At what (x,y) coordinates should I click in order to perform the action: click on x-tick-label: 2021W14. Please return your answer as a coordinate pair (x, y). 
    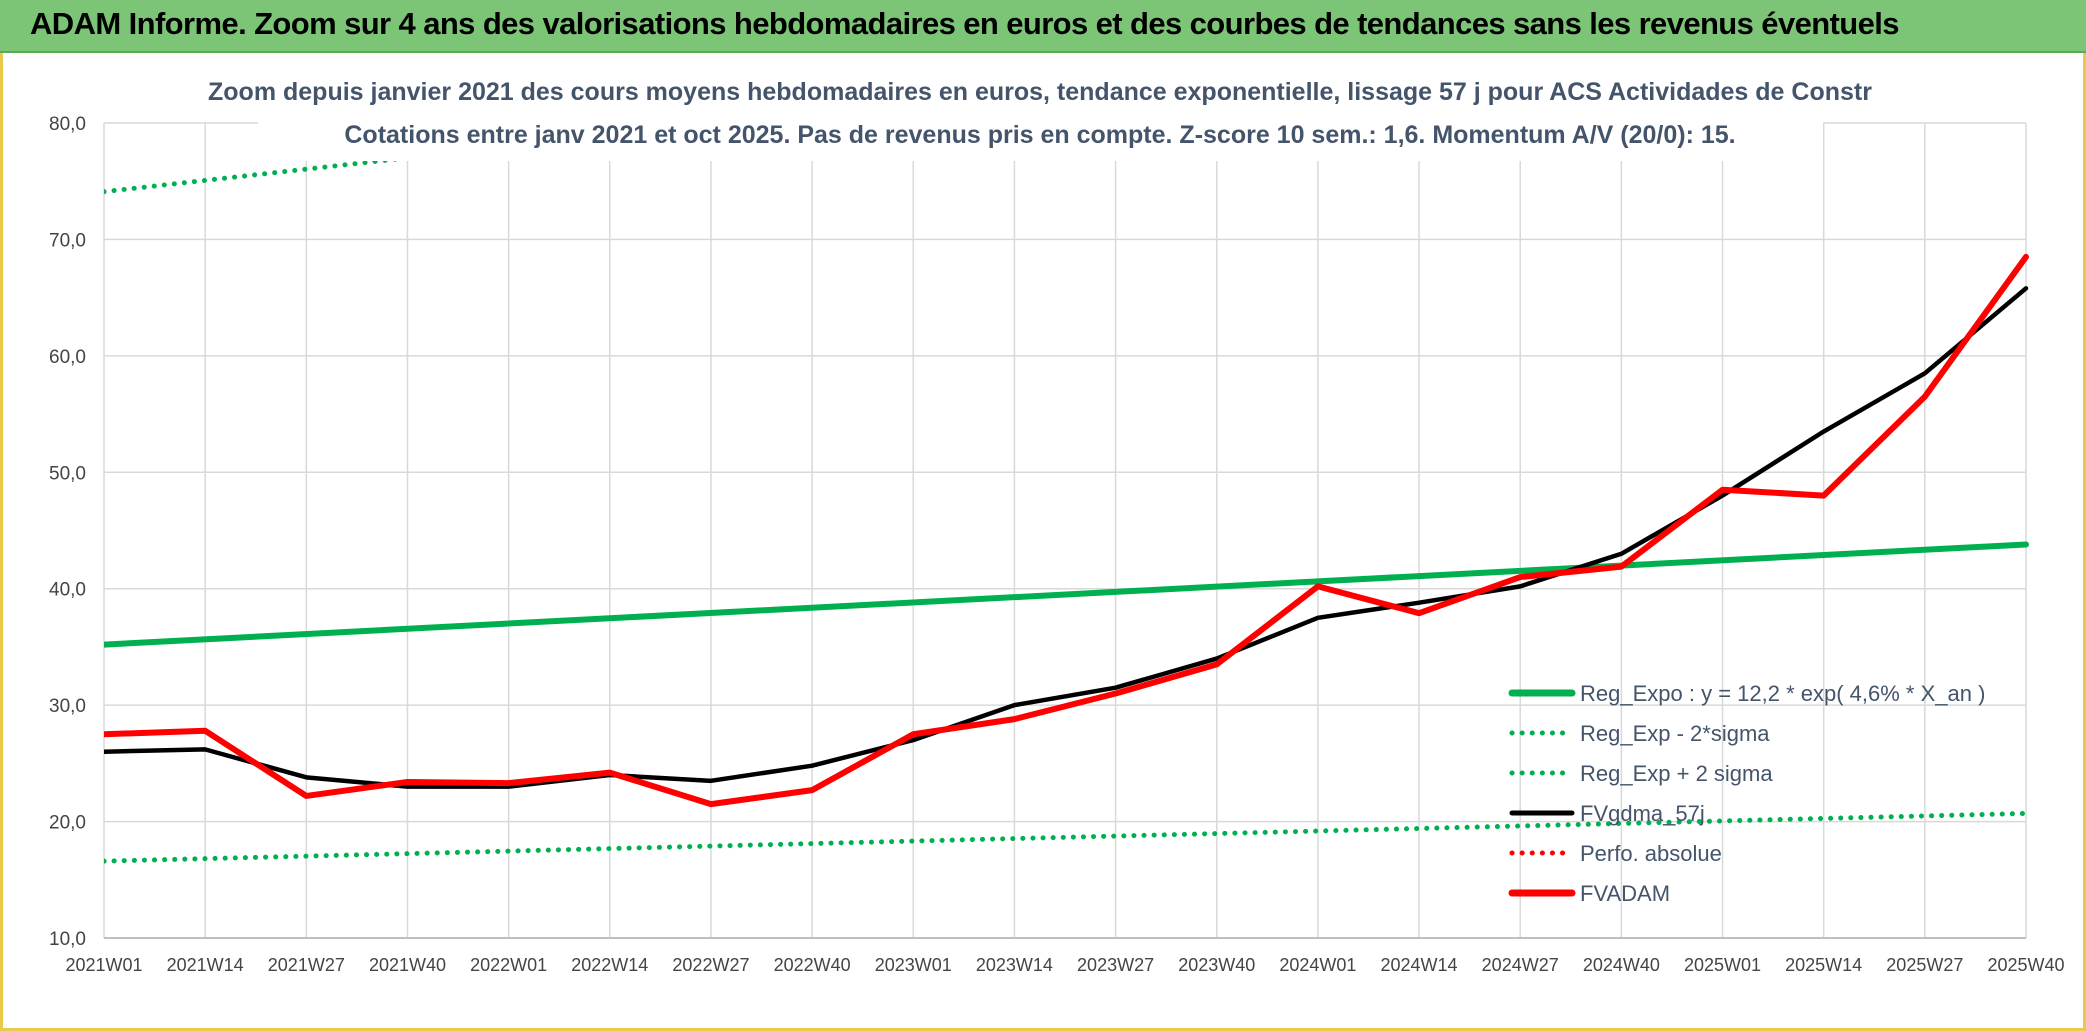
    Looking at the image, I should click on (205, 965).